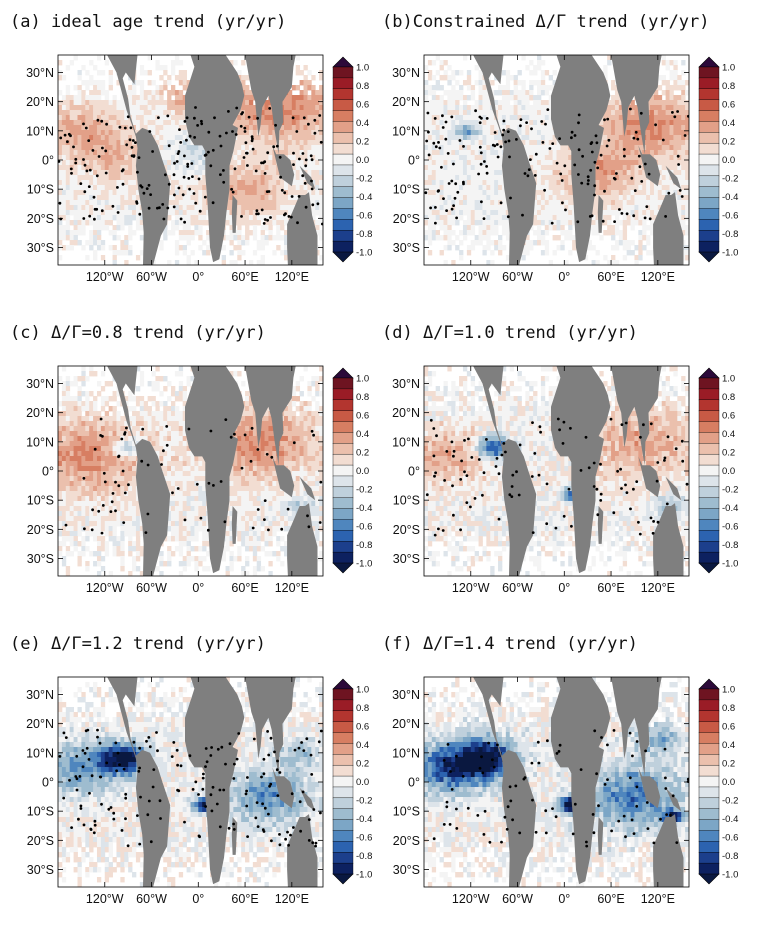  I want to click on colorbar-tick-label: -1.0, so click(364, 564).